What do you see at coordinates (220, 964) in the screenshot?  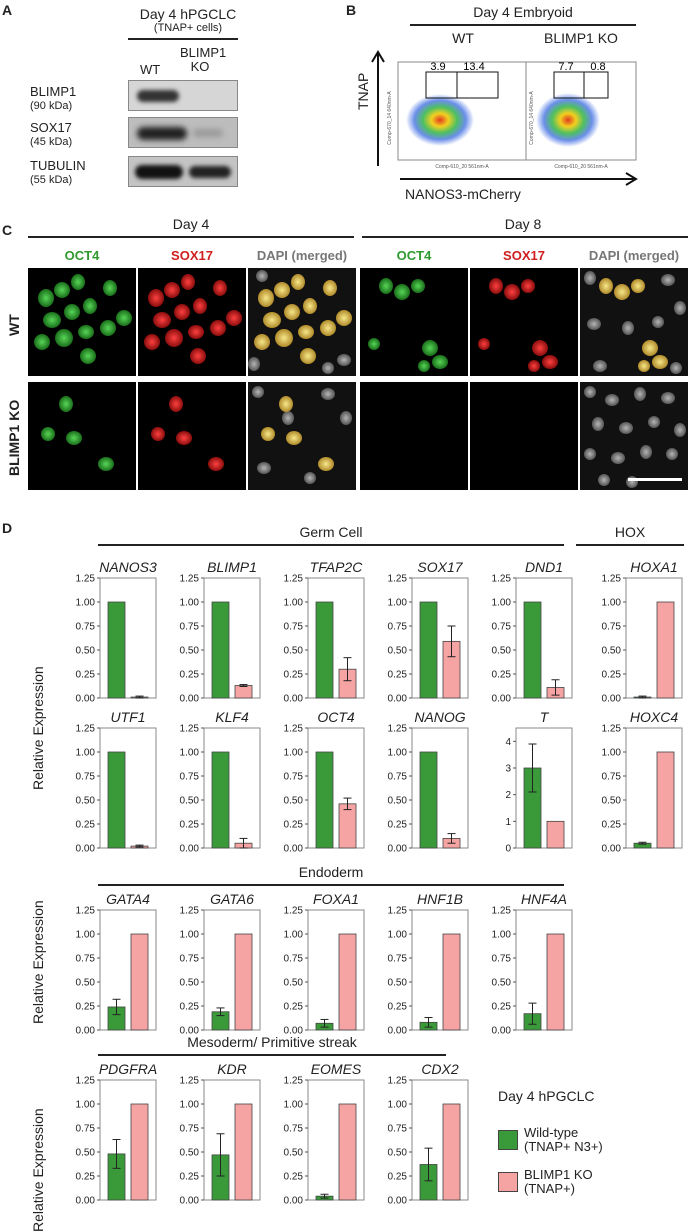 I see `chart-gata6: 0.00 0.25 0.50 0.75 1.00 1.25 GATA6` at bounding box center [220, 964].